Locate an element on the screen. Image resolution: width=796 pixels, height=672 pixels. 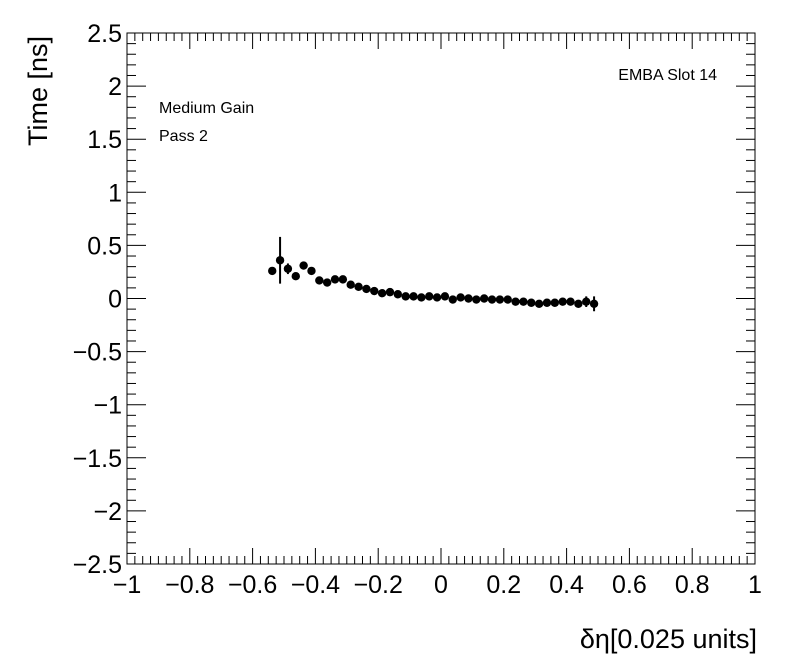
x-tick-label: 0 is located at coordinates (441, 585).